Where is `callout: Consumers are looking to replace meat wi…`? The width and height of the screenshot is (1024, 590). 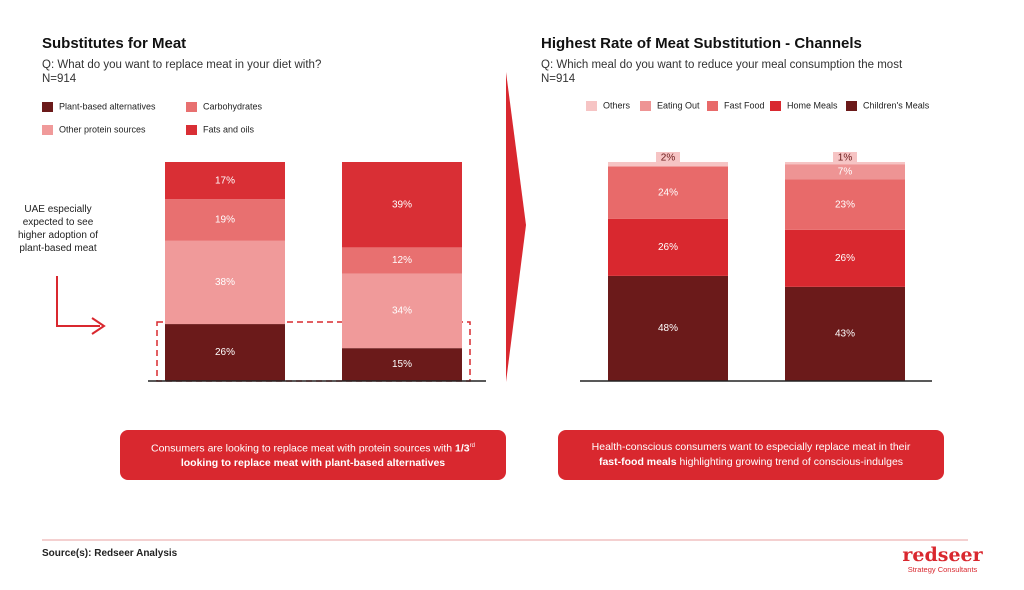
callout: Consumers are looking to replace meat wi… is located at coordinates (313, 455).